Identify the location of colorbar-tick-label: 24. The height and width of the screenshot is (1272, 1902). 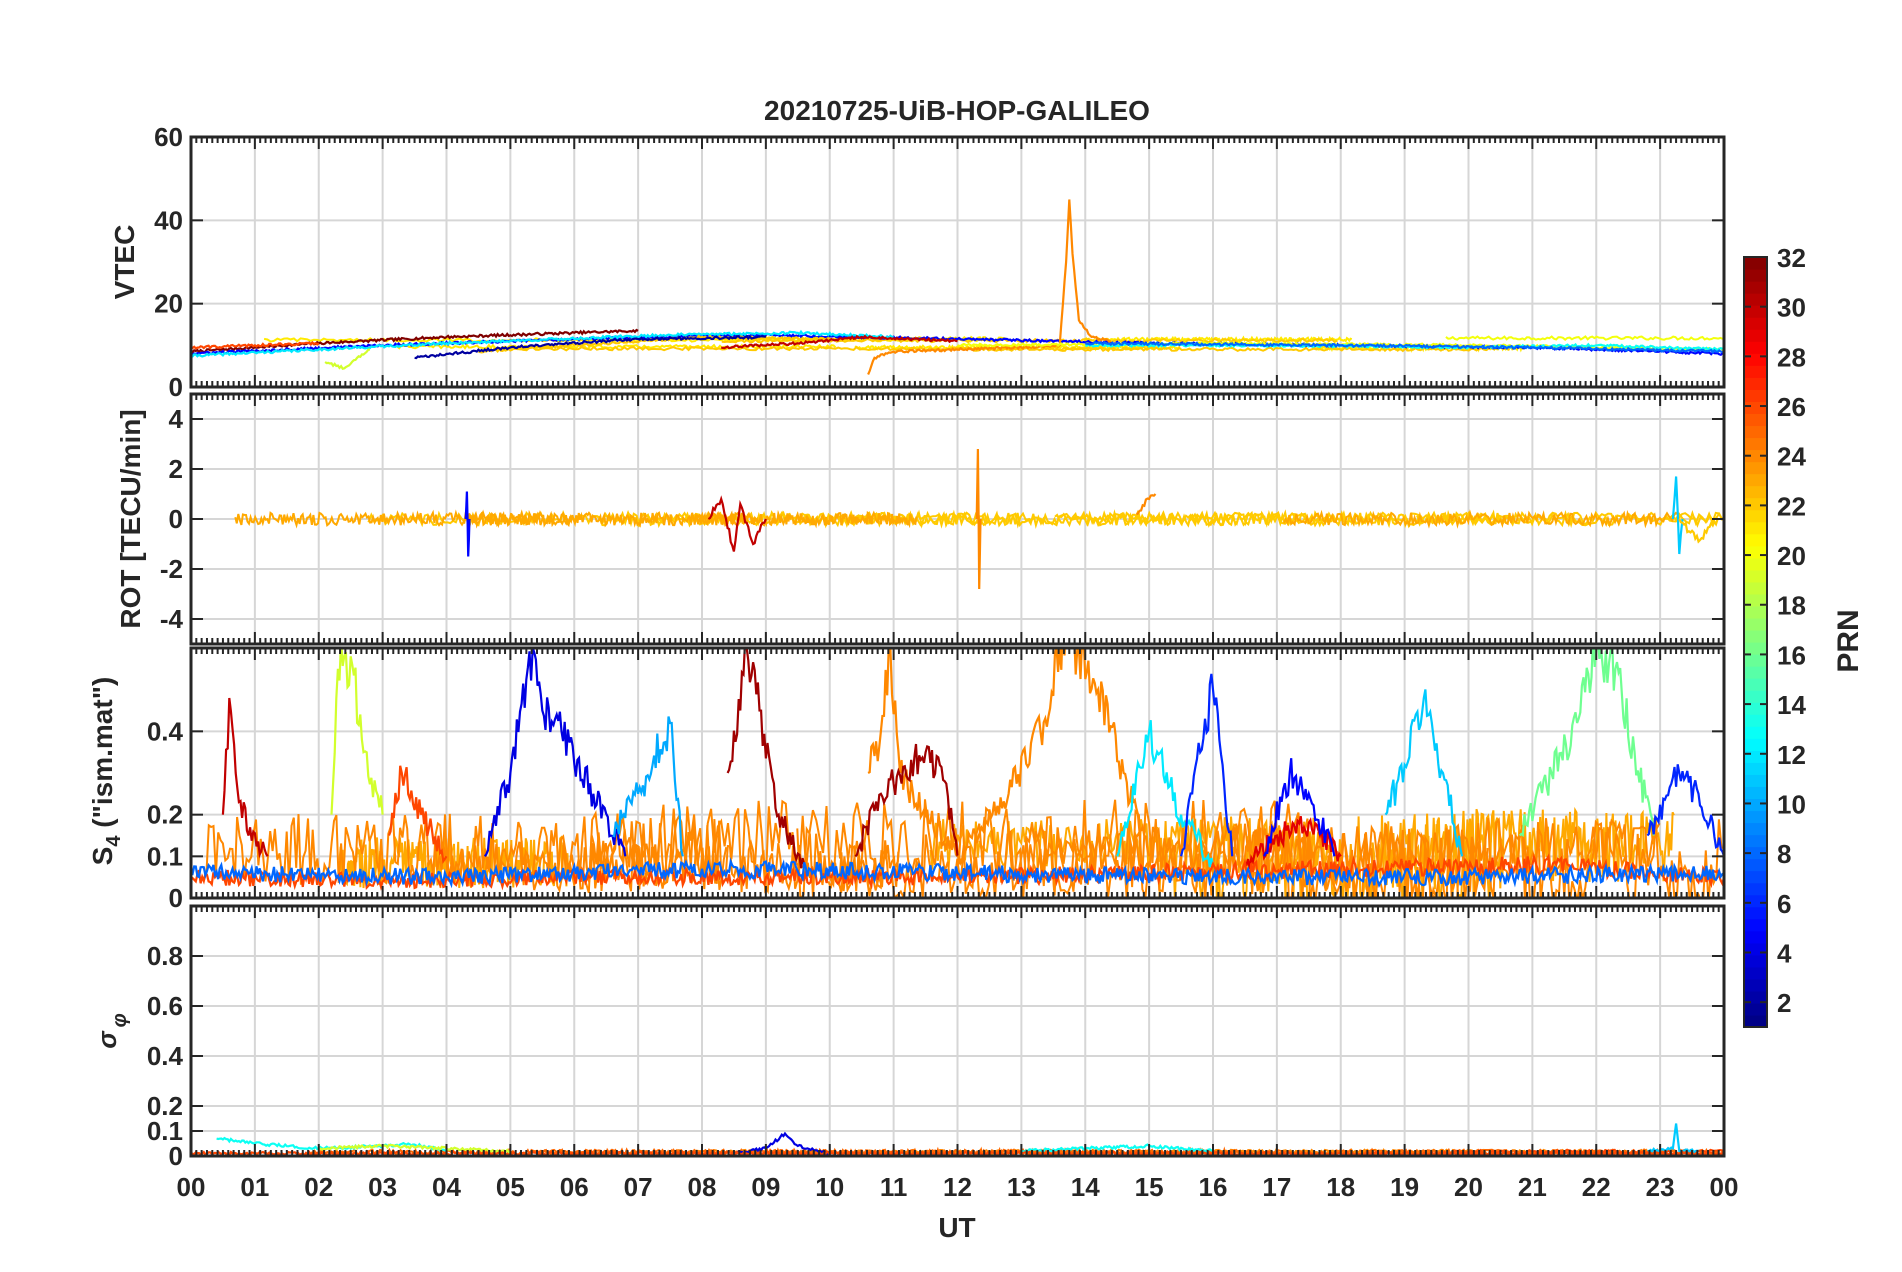
(1791, 457).